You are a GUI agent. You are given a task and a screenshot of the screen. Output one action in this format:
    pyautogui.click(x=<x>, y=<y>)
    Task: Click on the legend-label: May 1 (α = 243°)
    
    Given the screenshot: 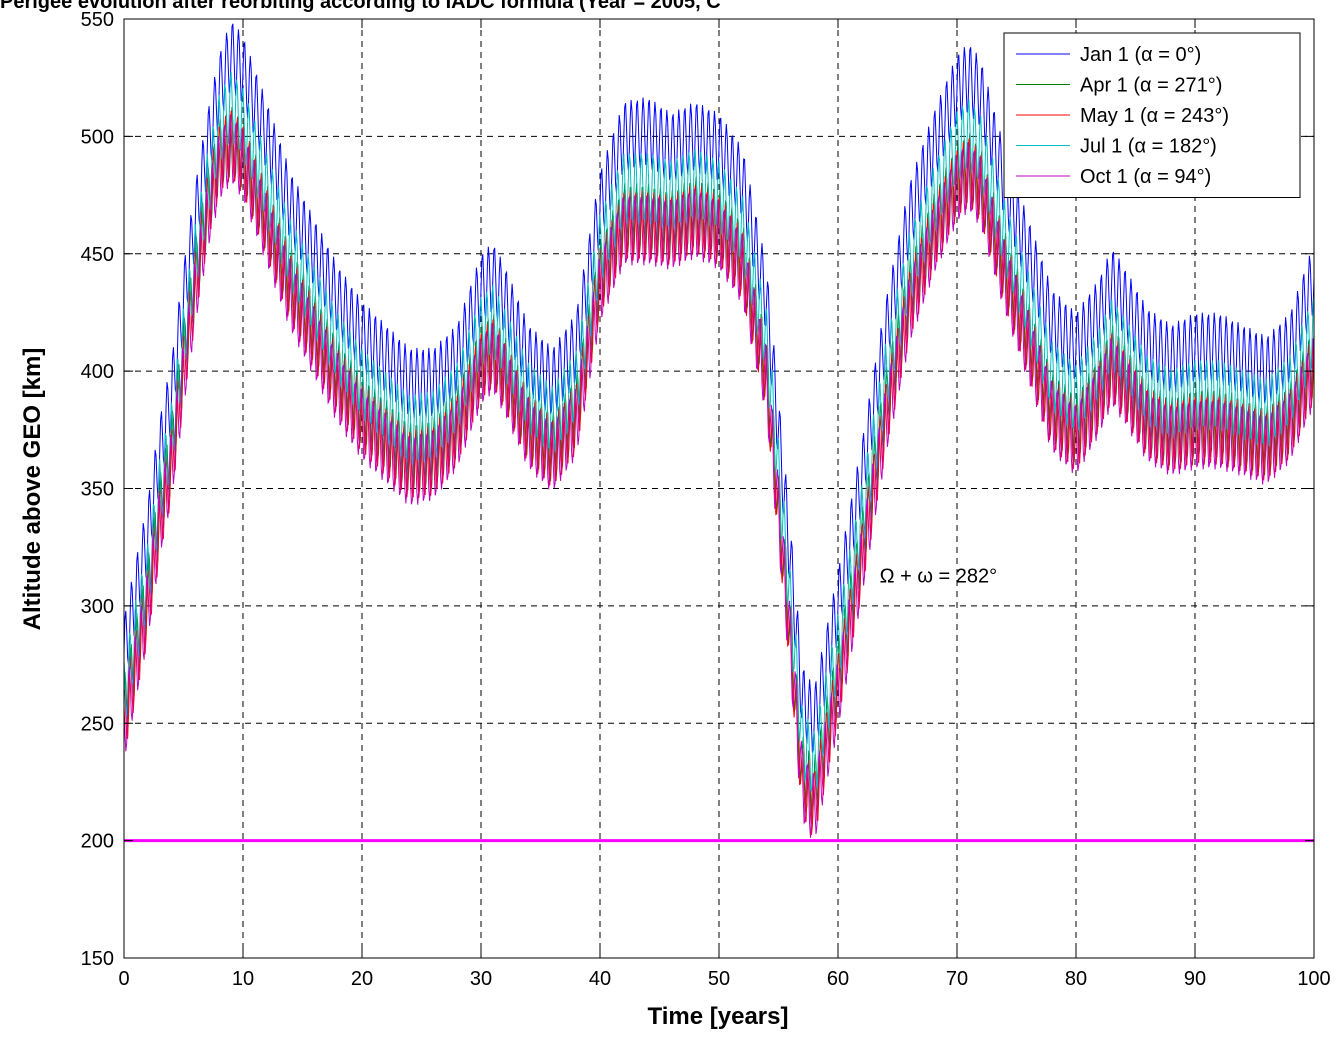 What is the action you would take?
    pyautogui.click(x=1154, y=116)
    